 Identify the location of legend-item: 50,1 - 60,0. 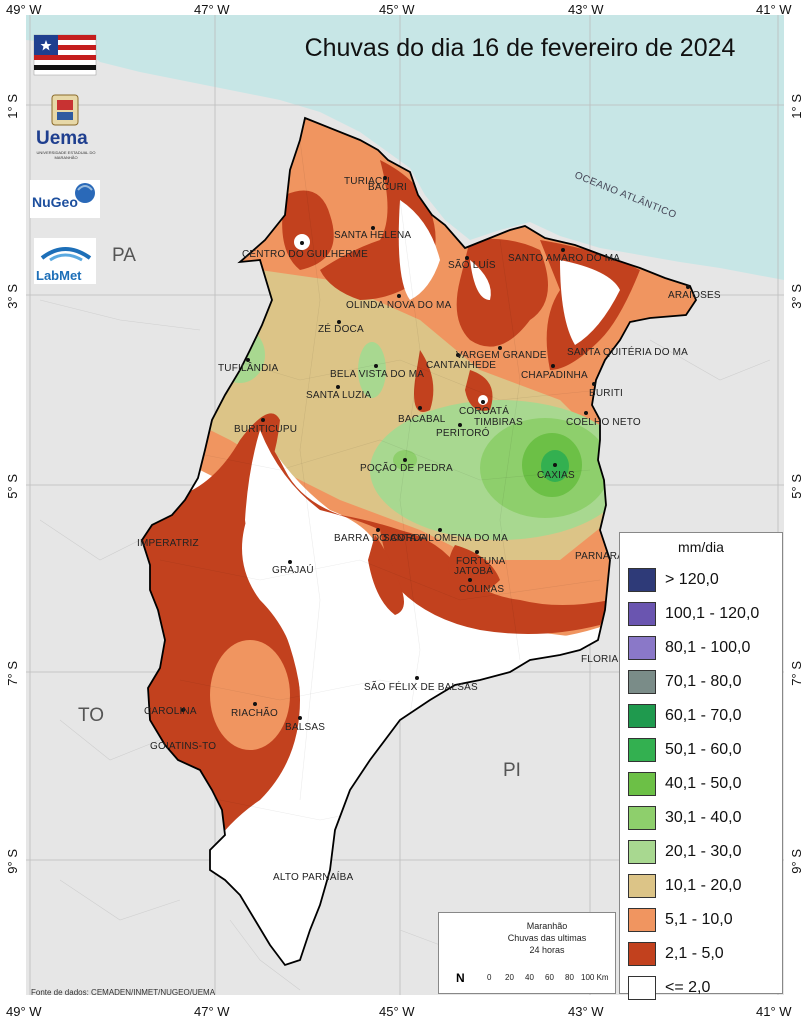
(705, 750).